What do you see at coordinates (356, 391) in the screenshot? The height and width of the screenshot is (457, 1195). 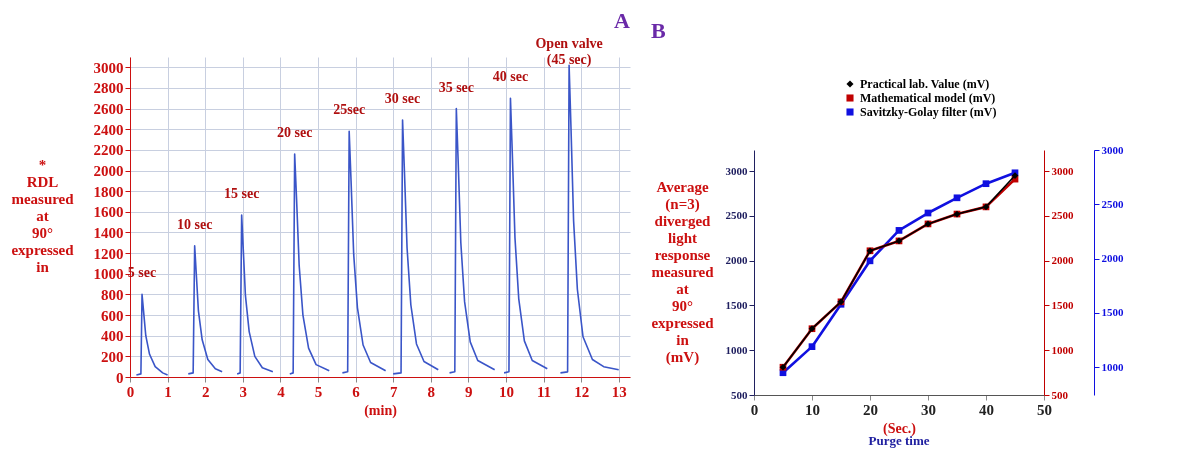 I see `x-tick-label: 6` at bounding box center [356, 391].